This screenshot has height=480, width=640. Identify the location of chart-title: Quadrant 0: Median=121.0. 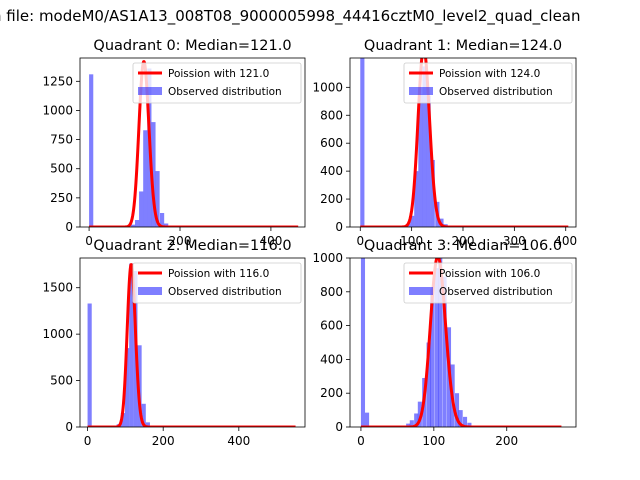
(192, 46).